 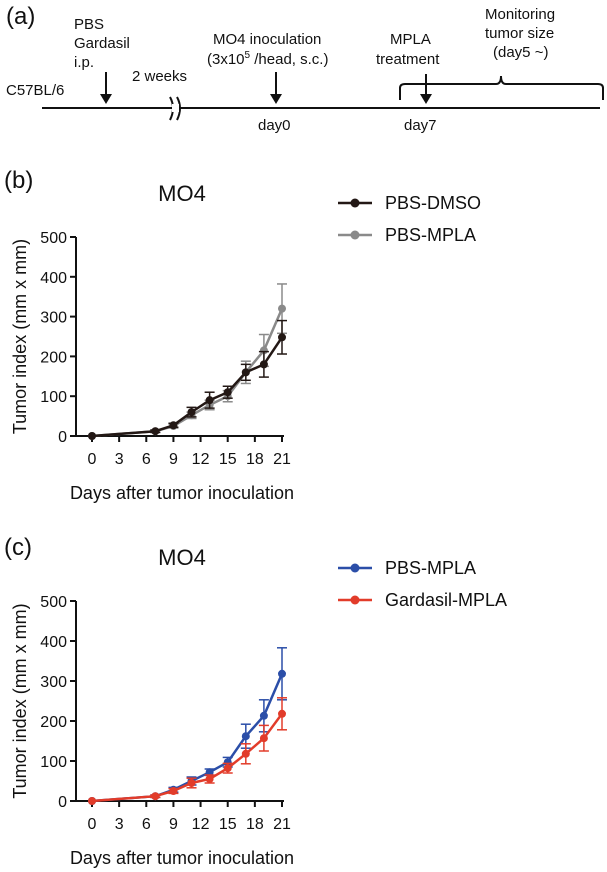 I want to click on step1-line2: Gardasil, so click(x=102, y=43).